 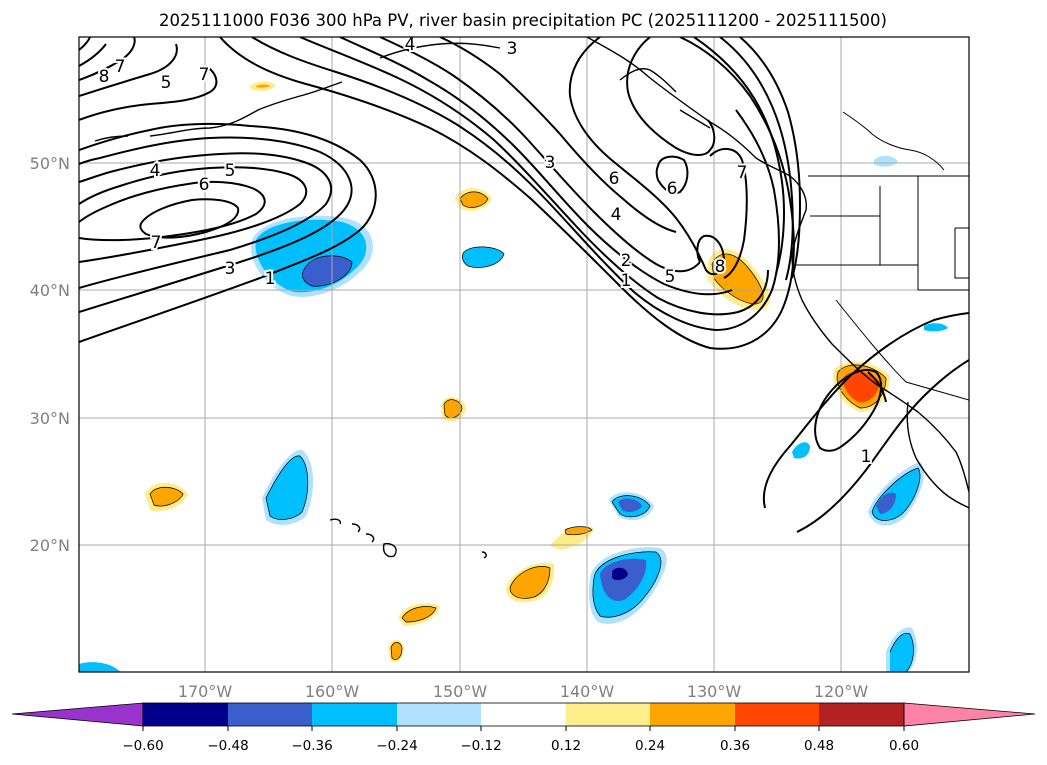 What do you see at coordinates (819, 746) in the screenshot?
I see `colorbar-tick-label: 0.48` at bounding box center [819, 746].